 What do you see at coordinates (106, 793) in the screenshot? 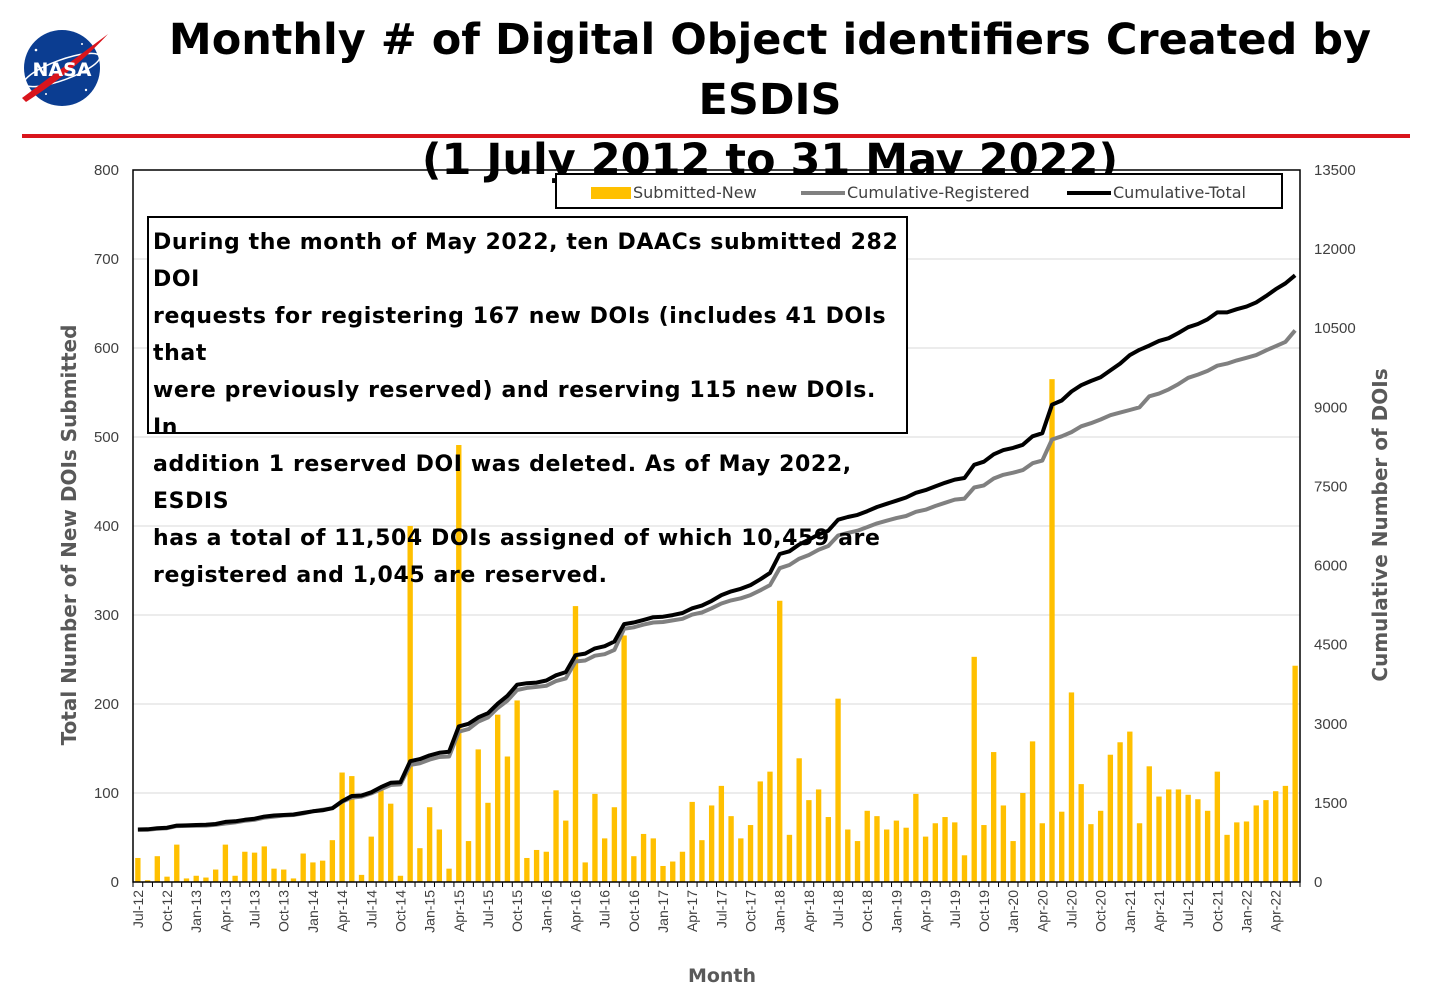
I see `y-left-tick-label: 100` at bounding box center [106, 793].